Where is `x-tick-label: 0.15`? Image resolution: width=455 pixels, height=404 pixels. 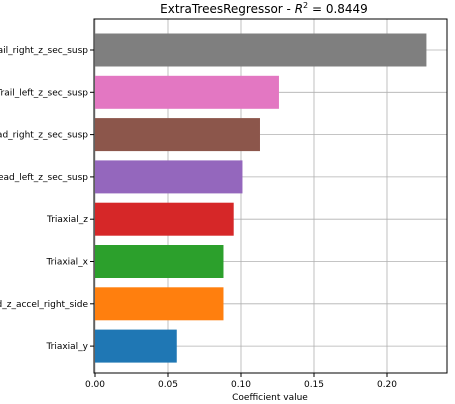
x-tick-label: 0.15 is located at coordinates (314, 385).